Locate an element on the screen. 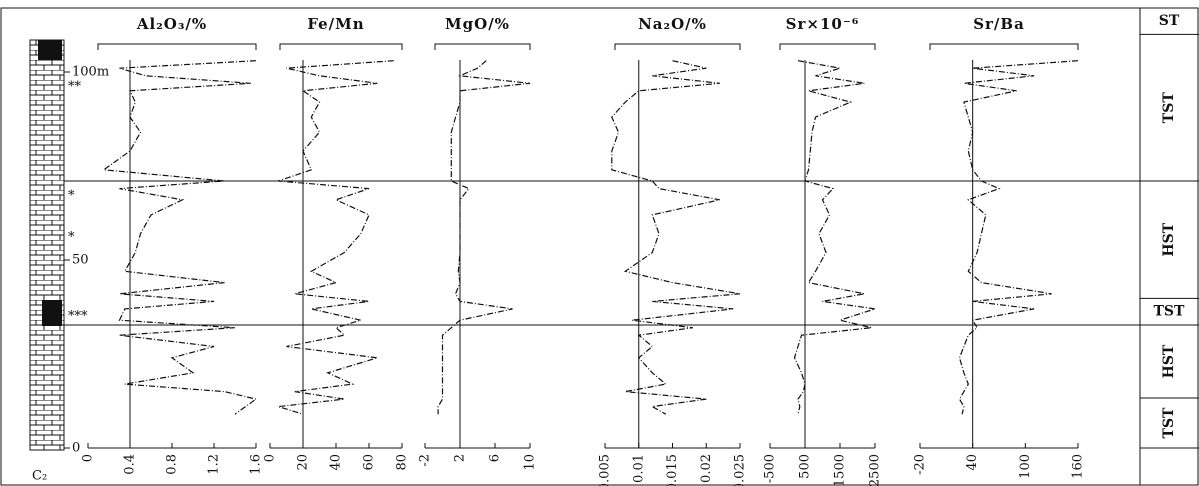  x-tick-label: 0.015 is located at coordinates (672, 470).